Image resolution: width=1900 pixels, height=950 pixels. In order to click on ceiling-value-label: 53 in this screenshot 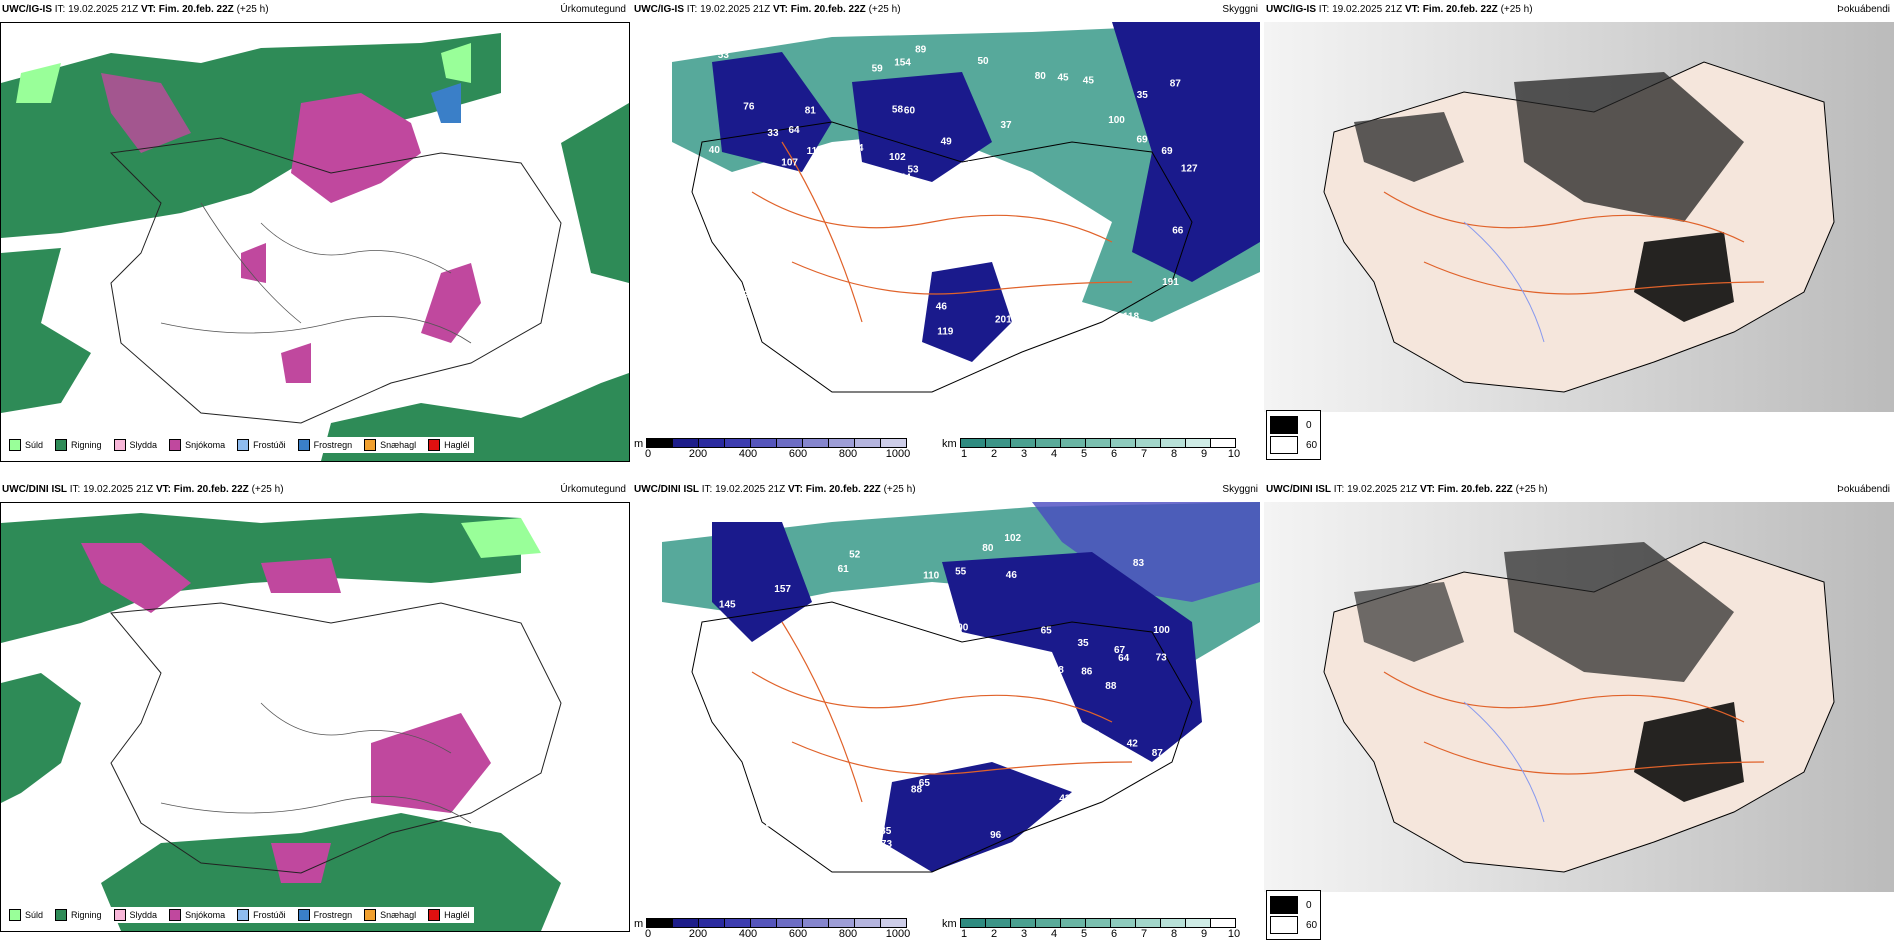, I will do `click(1094, 735)`.